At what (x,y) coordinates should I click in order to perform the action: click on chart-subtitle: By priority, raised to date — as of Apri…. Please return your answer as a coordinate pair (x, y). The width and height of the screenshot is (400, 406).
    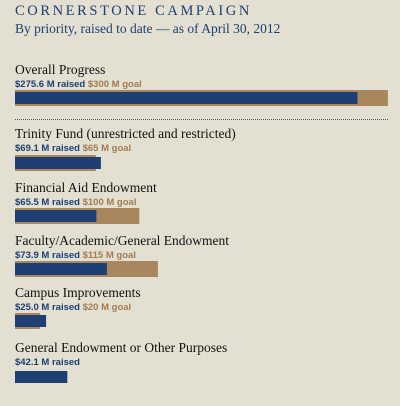
    Looking at the image, I should click on (148, 28).